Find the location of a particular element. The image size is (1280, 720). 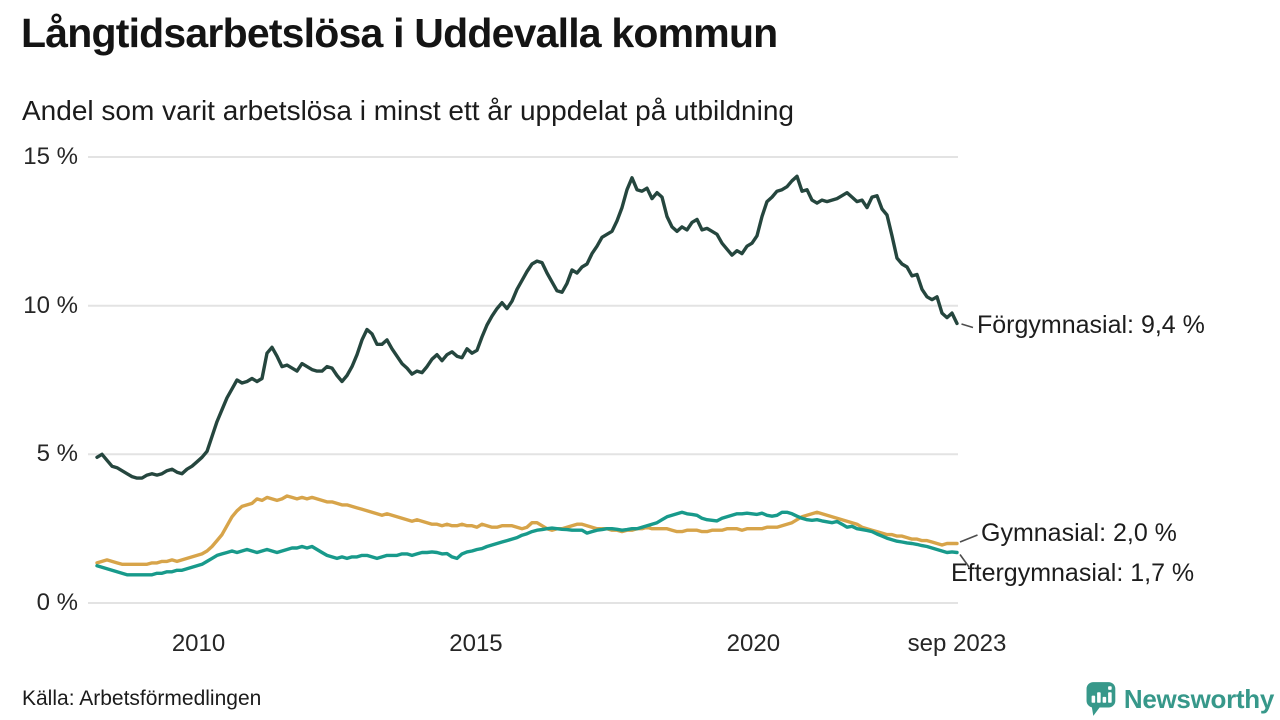

x-tick-label: 2020 is located at coordinates (753, 643).